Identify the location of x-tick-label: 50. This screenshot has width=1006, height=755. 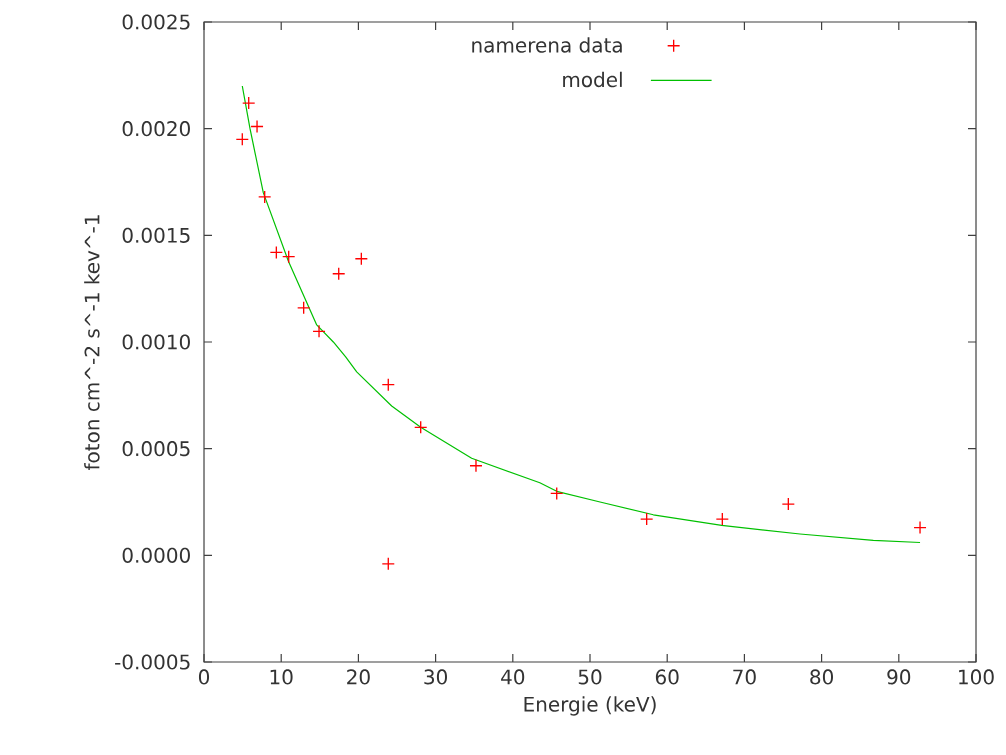
(590, 677).